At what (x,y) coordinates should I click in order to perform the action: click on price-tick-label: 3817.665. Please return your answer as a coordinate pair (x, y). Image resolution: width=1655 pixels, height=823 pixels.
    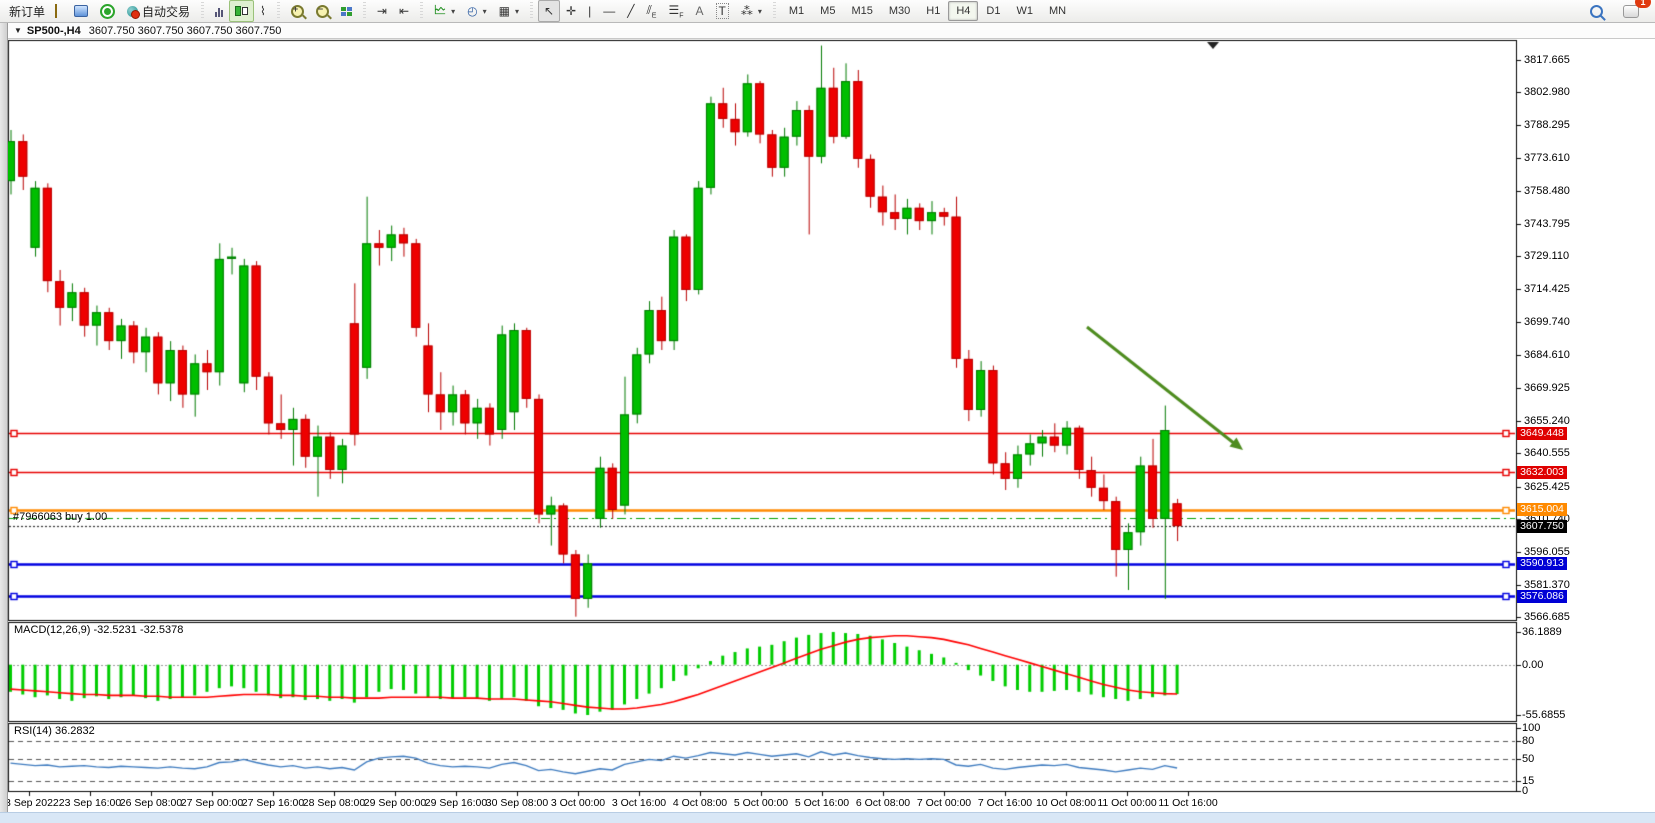
    Looking at the image, I should click on (1547, 59).